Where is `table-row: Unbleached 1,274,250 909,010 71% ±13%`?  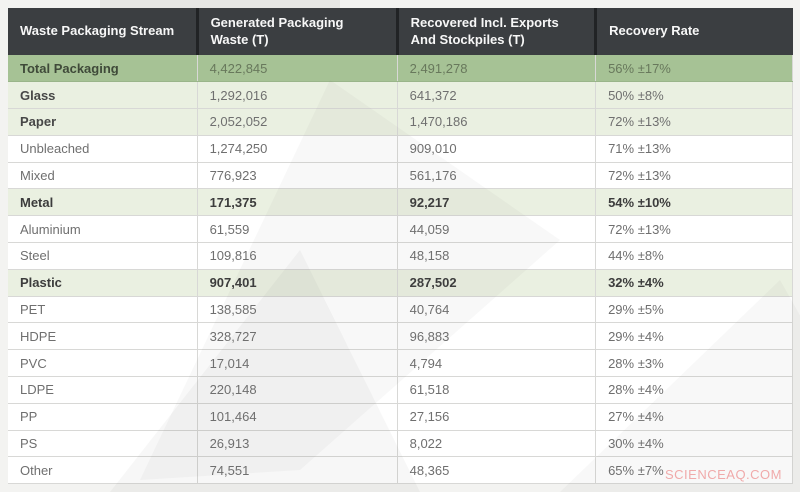 table-row: Unbleached 1,274,250 909,010 71% ±13% is located at coordinates (400, 149).